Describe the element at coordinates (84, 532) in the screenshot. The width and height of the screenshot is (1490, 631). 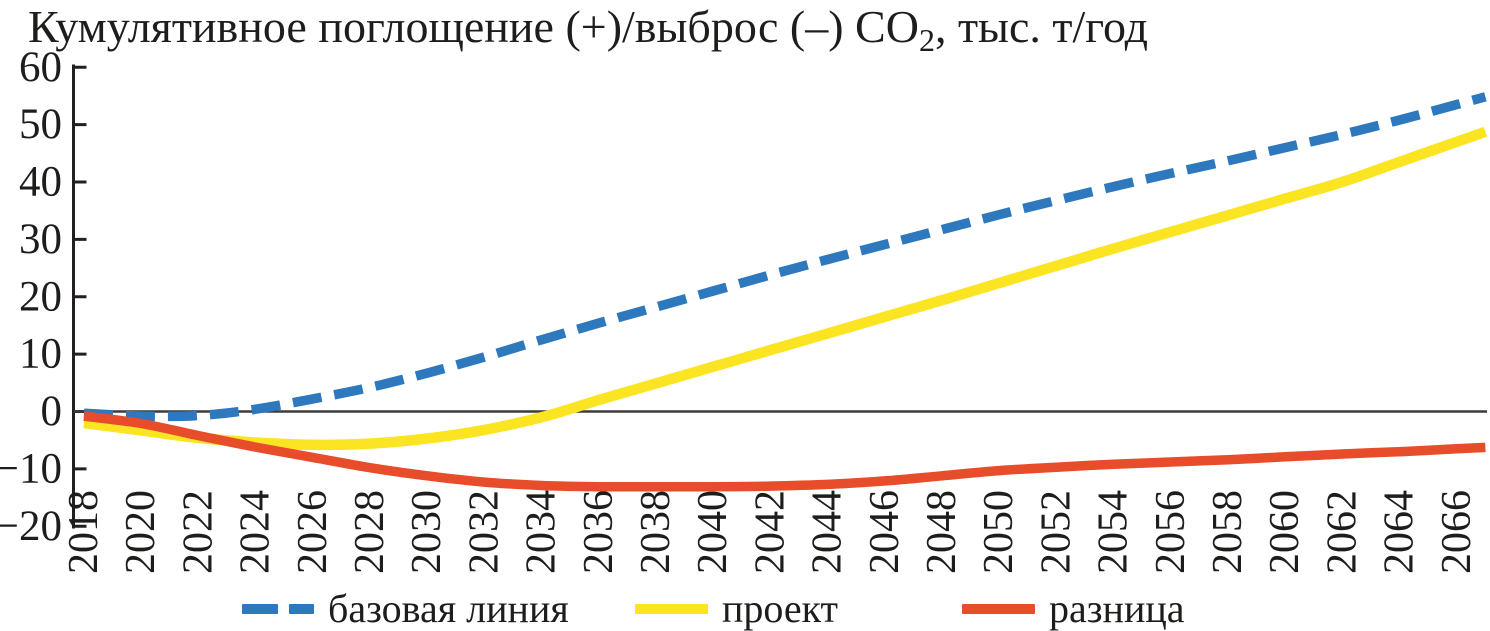
I see `x-tick-label: 2018` at that location.